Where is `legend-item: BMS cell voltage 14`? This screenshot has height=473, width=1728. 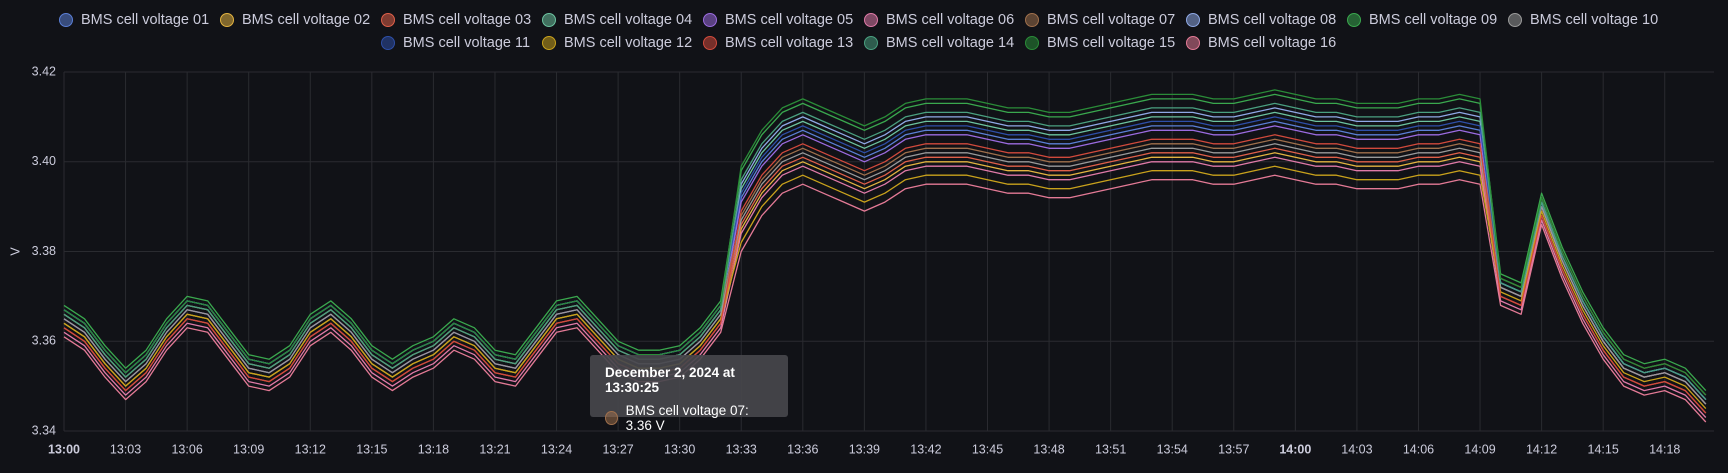
legend-item: BMS cell voltage 14 is located at coordinates (944, 43).